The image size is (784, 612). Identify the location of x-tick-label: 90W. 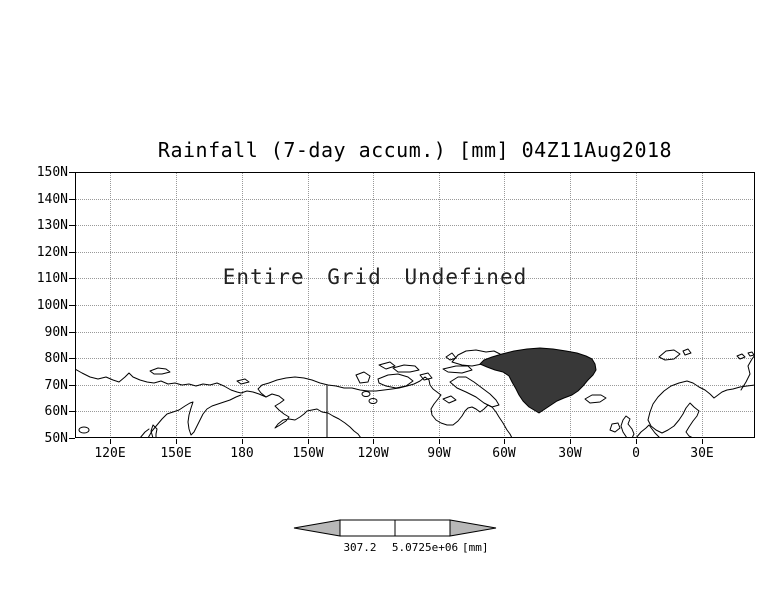
(439, 453).